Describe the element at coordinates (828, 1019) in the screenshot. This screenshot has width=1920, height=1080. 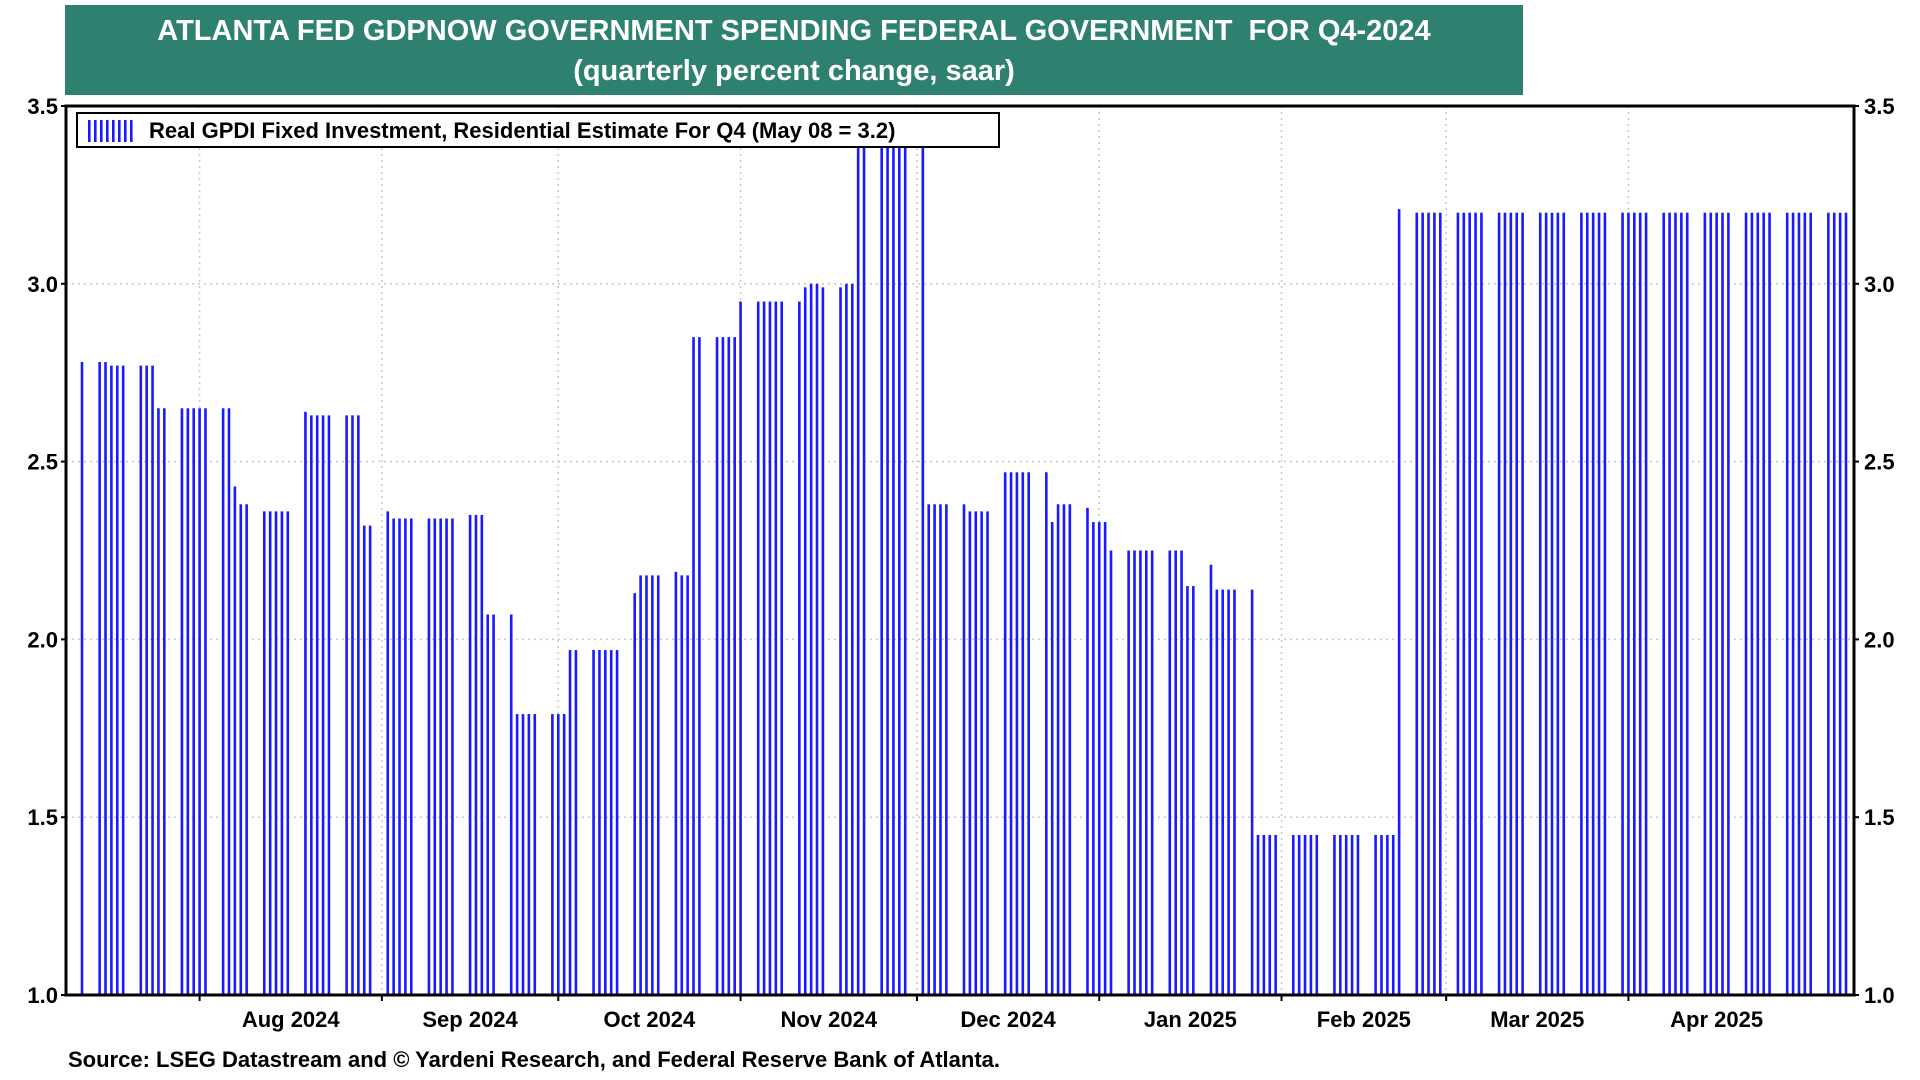
I see `x-tick-label: Nov 2024` at that location.